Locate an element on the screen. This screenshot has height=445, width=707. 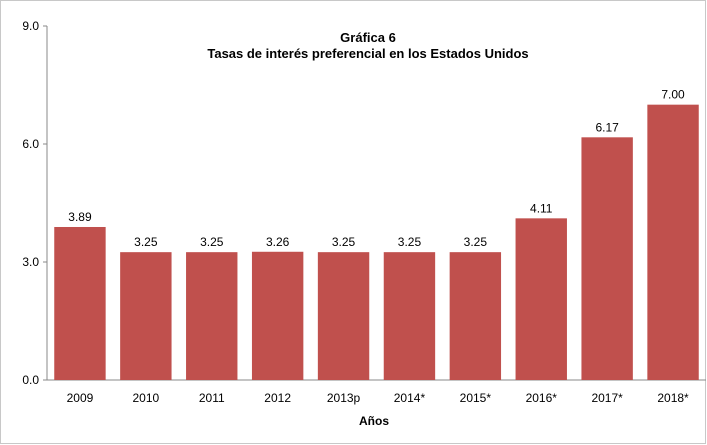
data-label: 6.17 is located at coordinates (607, 127).